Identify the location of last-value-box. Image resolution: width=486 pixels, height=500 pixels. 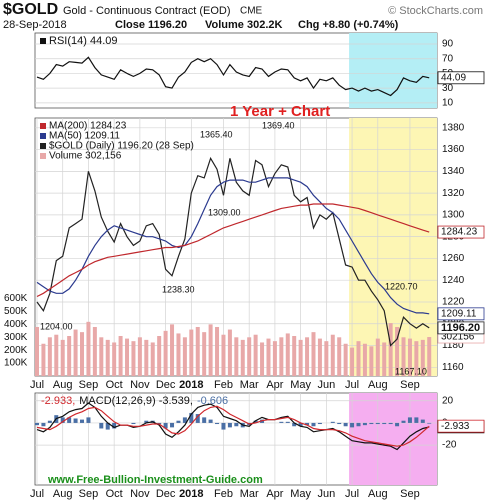
(461, 78).